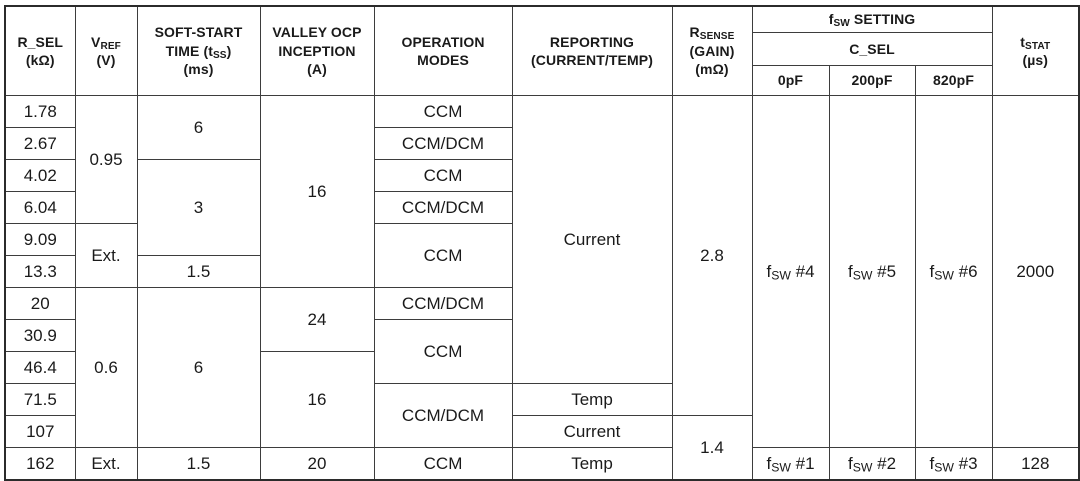 This screenshot has height=481, width=1080. Describe the element at coordinates (40, 239) in the screenshot. I see `table-cell: 9.09` at that location.